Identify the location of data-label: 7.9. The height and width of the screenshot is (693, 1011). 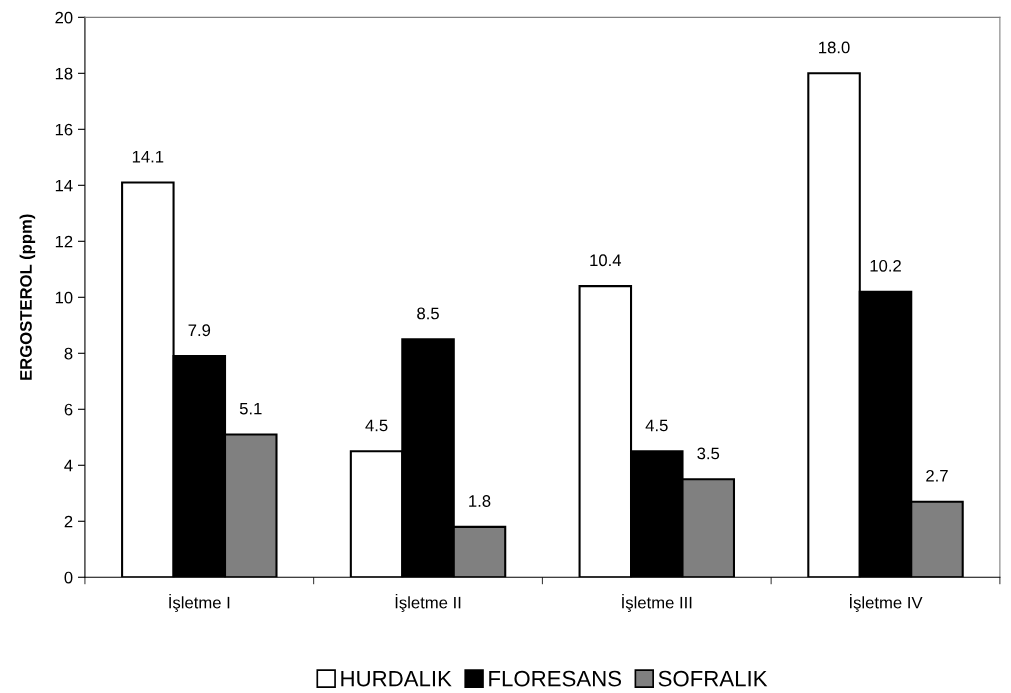
(199, 330).